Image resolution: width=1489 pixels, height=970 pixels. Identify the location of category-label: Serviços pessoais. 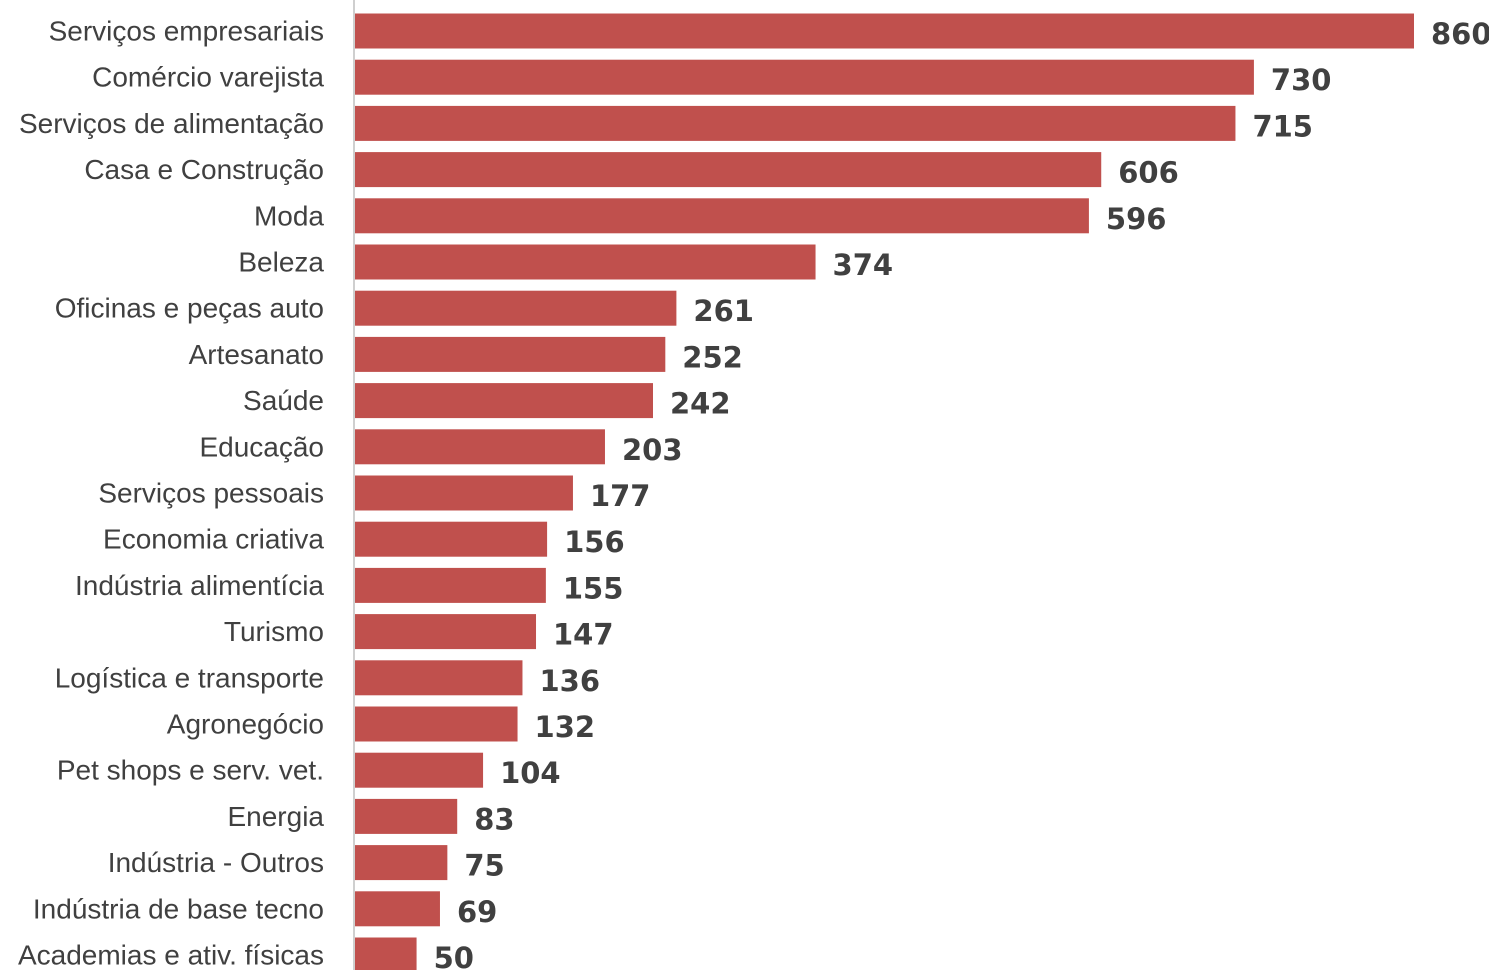
(211, 493).